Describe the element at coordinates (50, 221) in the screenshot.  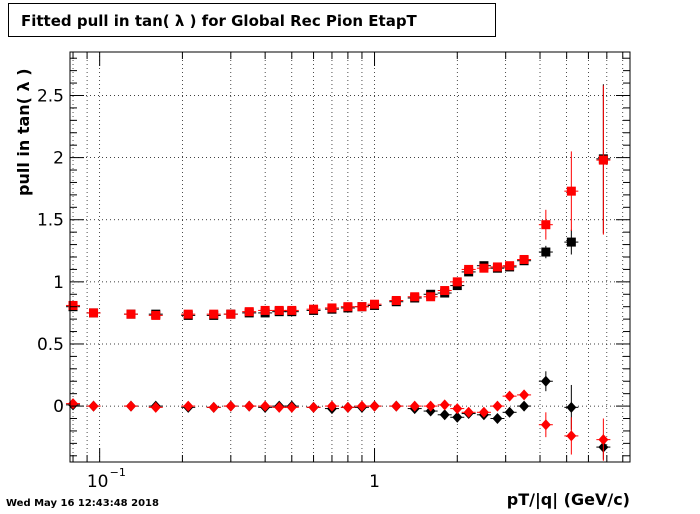
I see `y-tick-label: 1.5` at that location.